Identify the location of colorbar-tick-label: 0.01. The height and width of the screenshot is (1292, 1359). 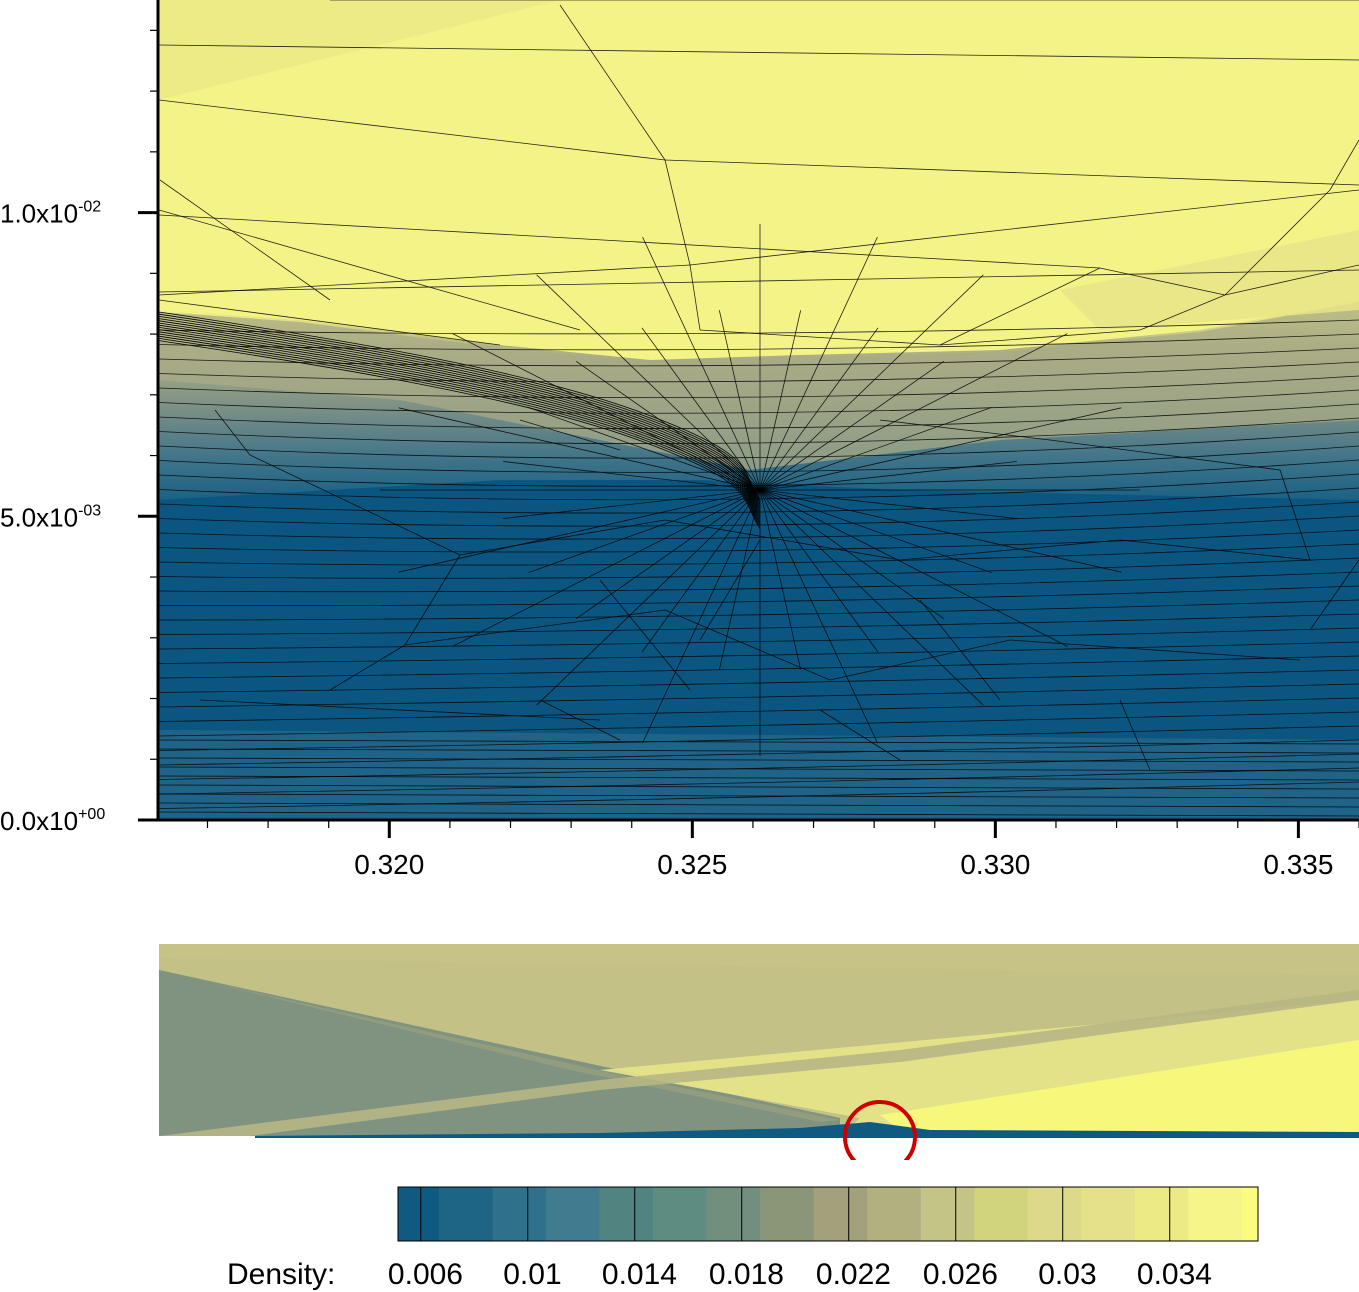
(532, 1274).